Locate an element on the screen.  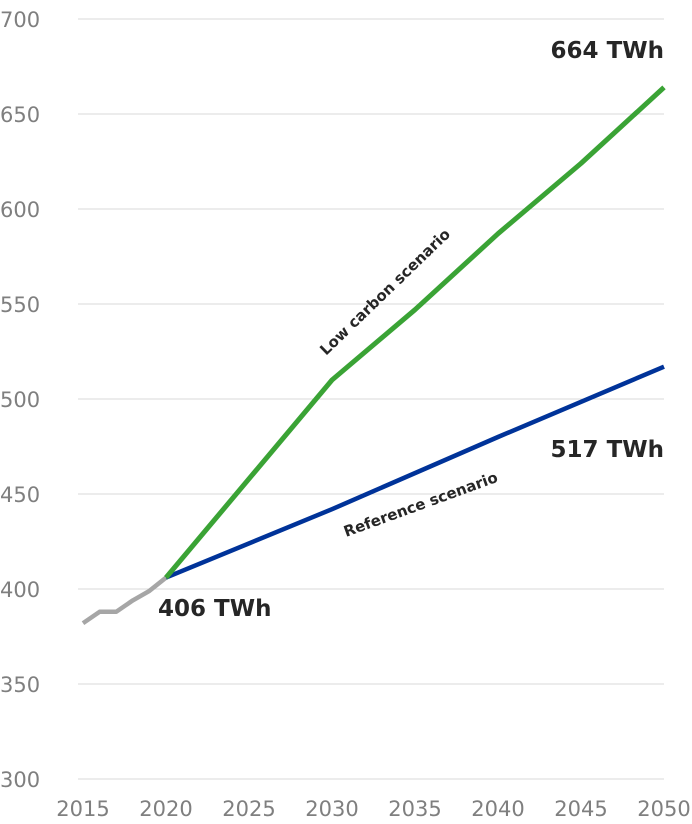
x-tick-label-2035: 2035 is located at coordinates (414, 809).